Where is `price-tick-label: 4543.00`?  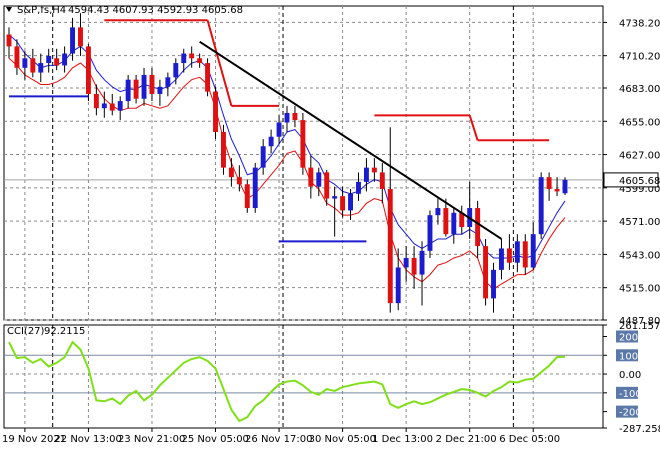
price-tick-label: 4543.00 is located at coordinates (639, 255).